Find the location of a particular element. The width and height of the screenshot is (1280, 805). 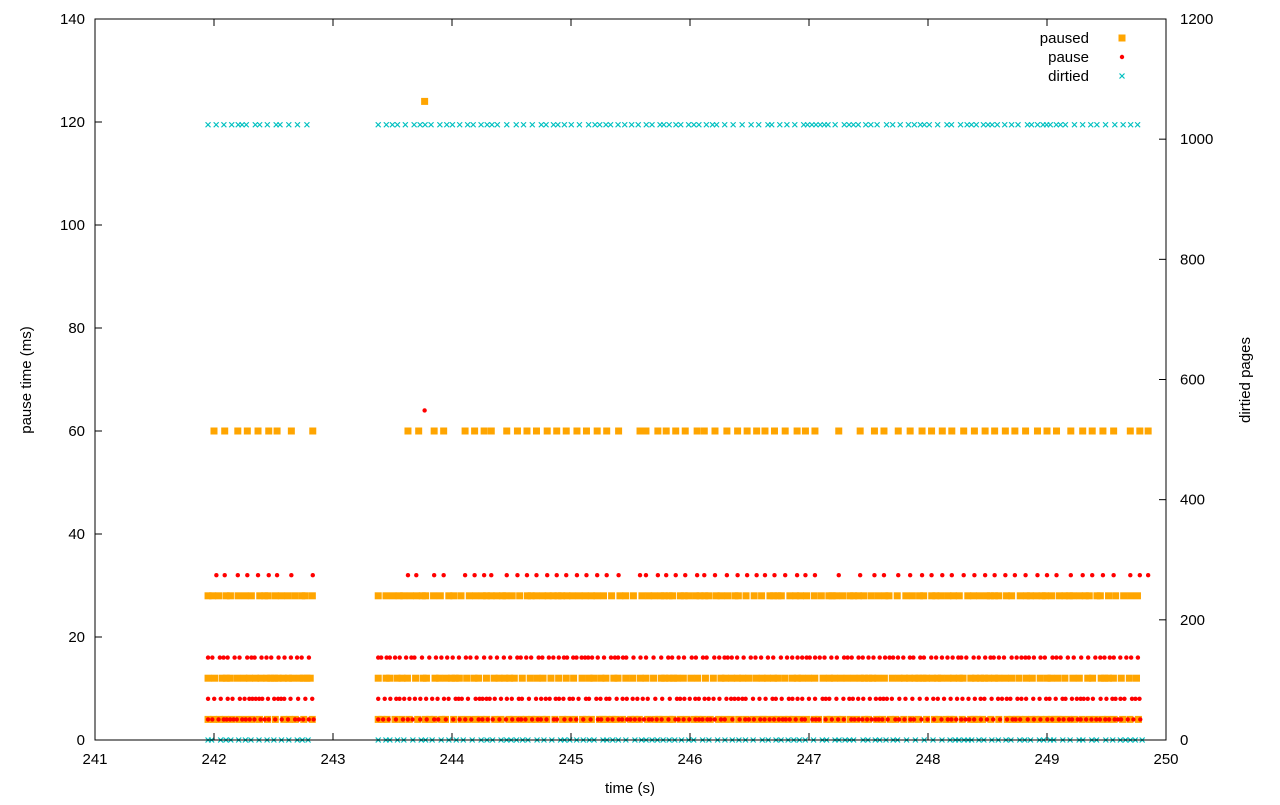

y-tick-label: 80 is located at coordinates (76, 328).